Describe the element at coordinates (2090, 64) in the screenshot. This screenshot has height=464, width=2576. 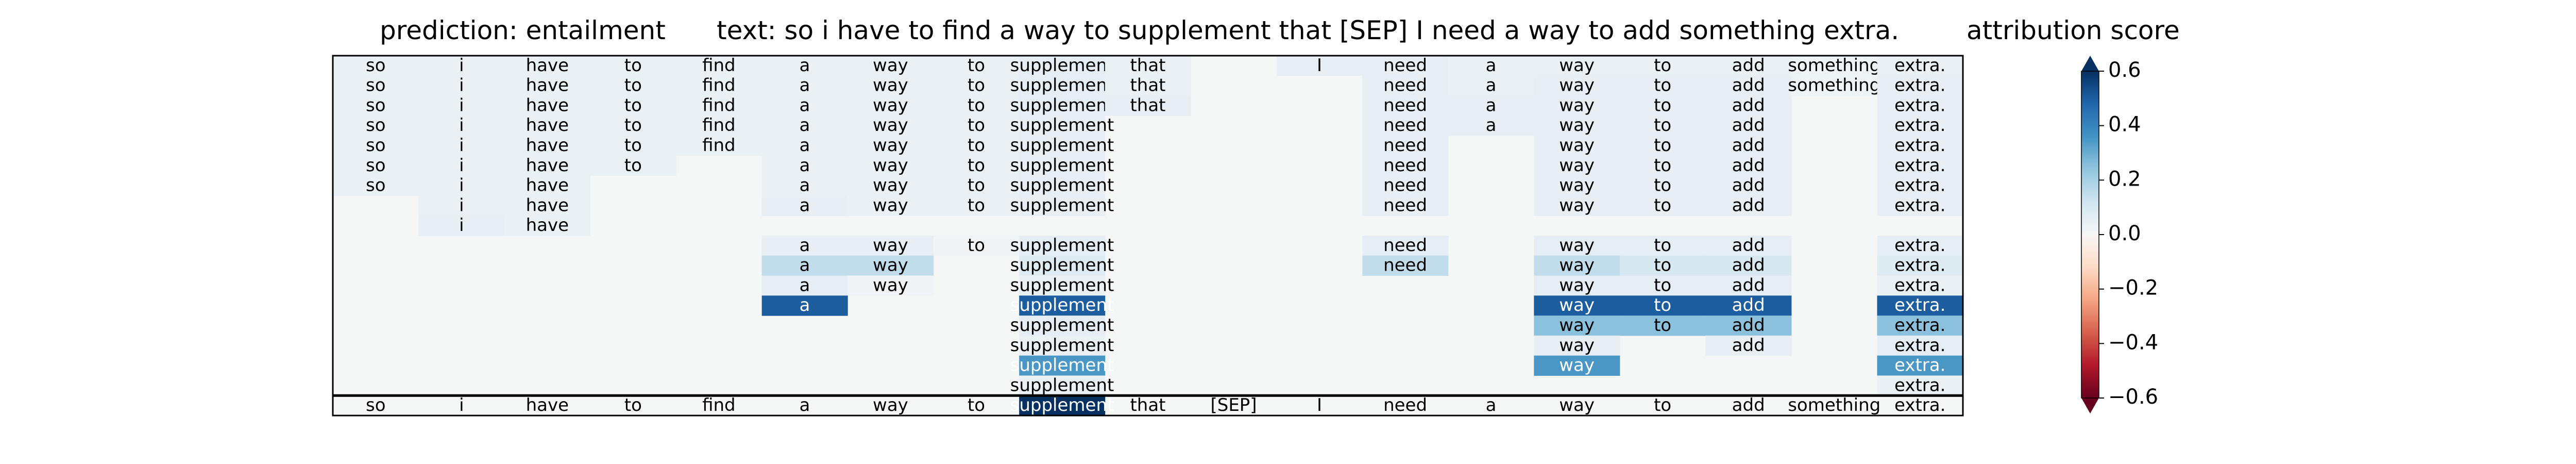
I see `colorbar-max-extend` at that location.